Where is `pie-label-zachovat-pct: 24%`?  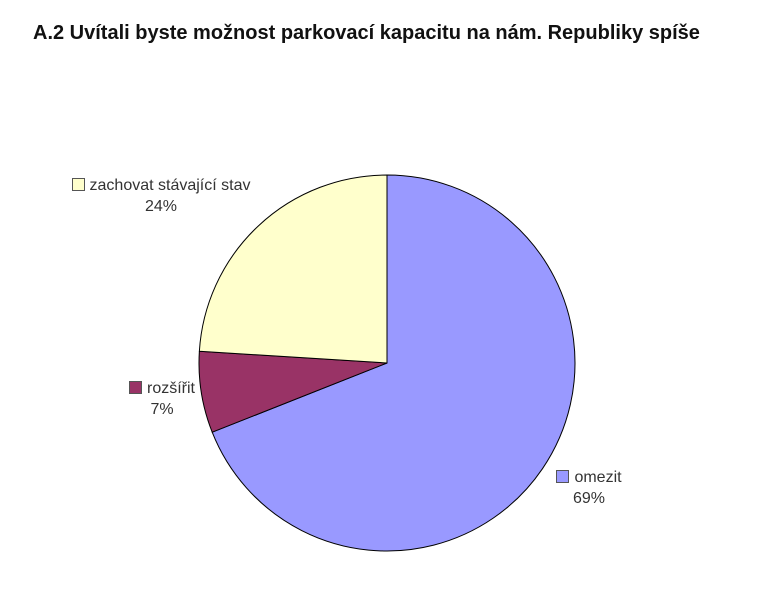
pie-label-zachovat-pct: 24% is located at coordinates (161, 206).